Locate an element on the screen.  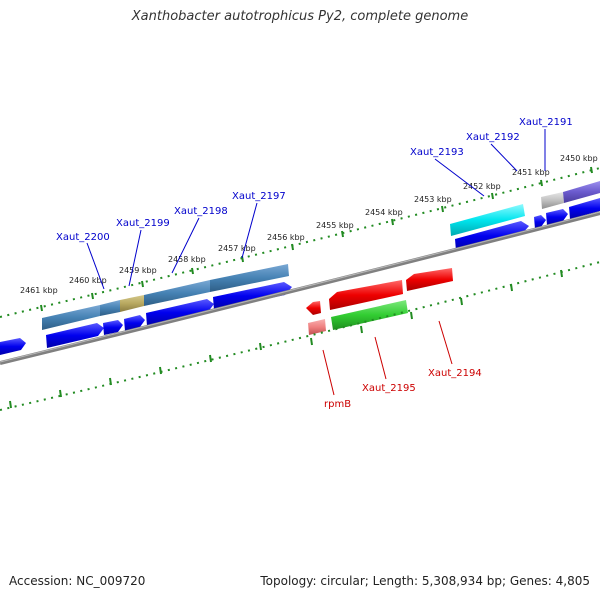
label-rpmb: rpmB is located at coordinates (337, 404).